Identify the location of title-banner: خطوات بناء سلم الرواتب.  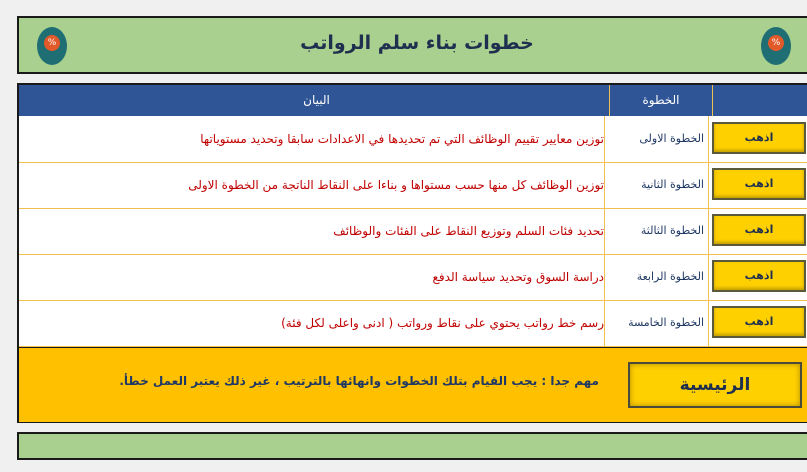
(412, 45).